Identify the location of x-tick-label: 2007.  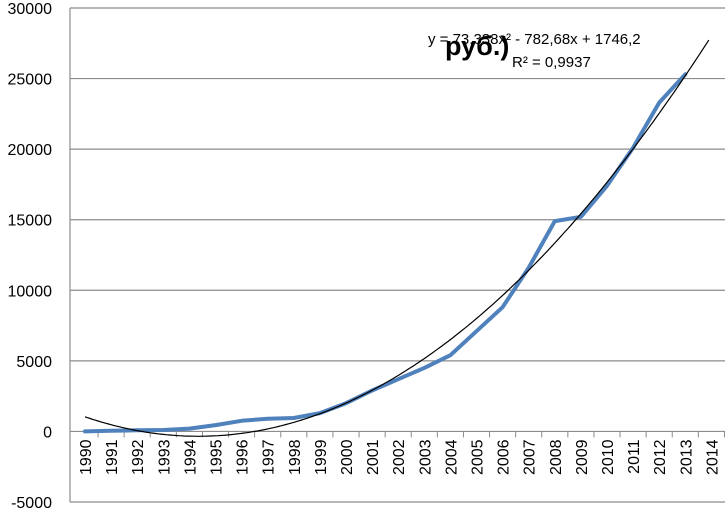
(530, 457).